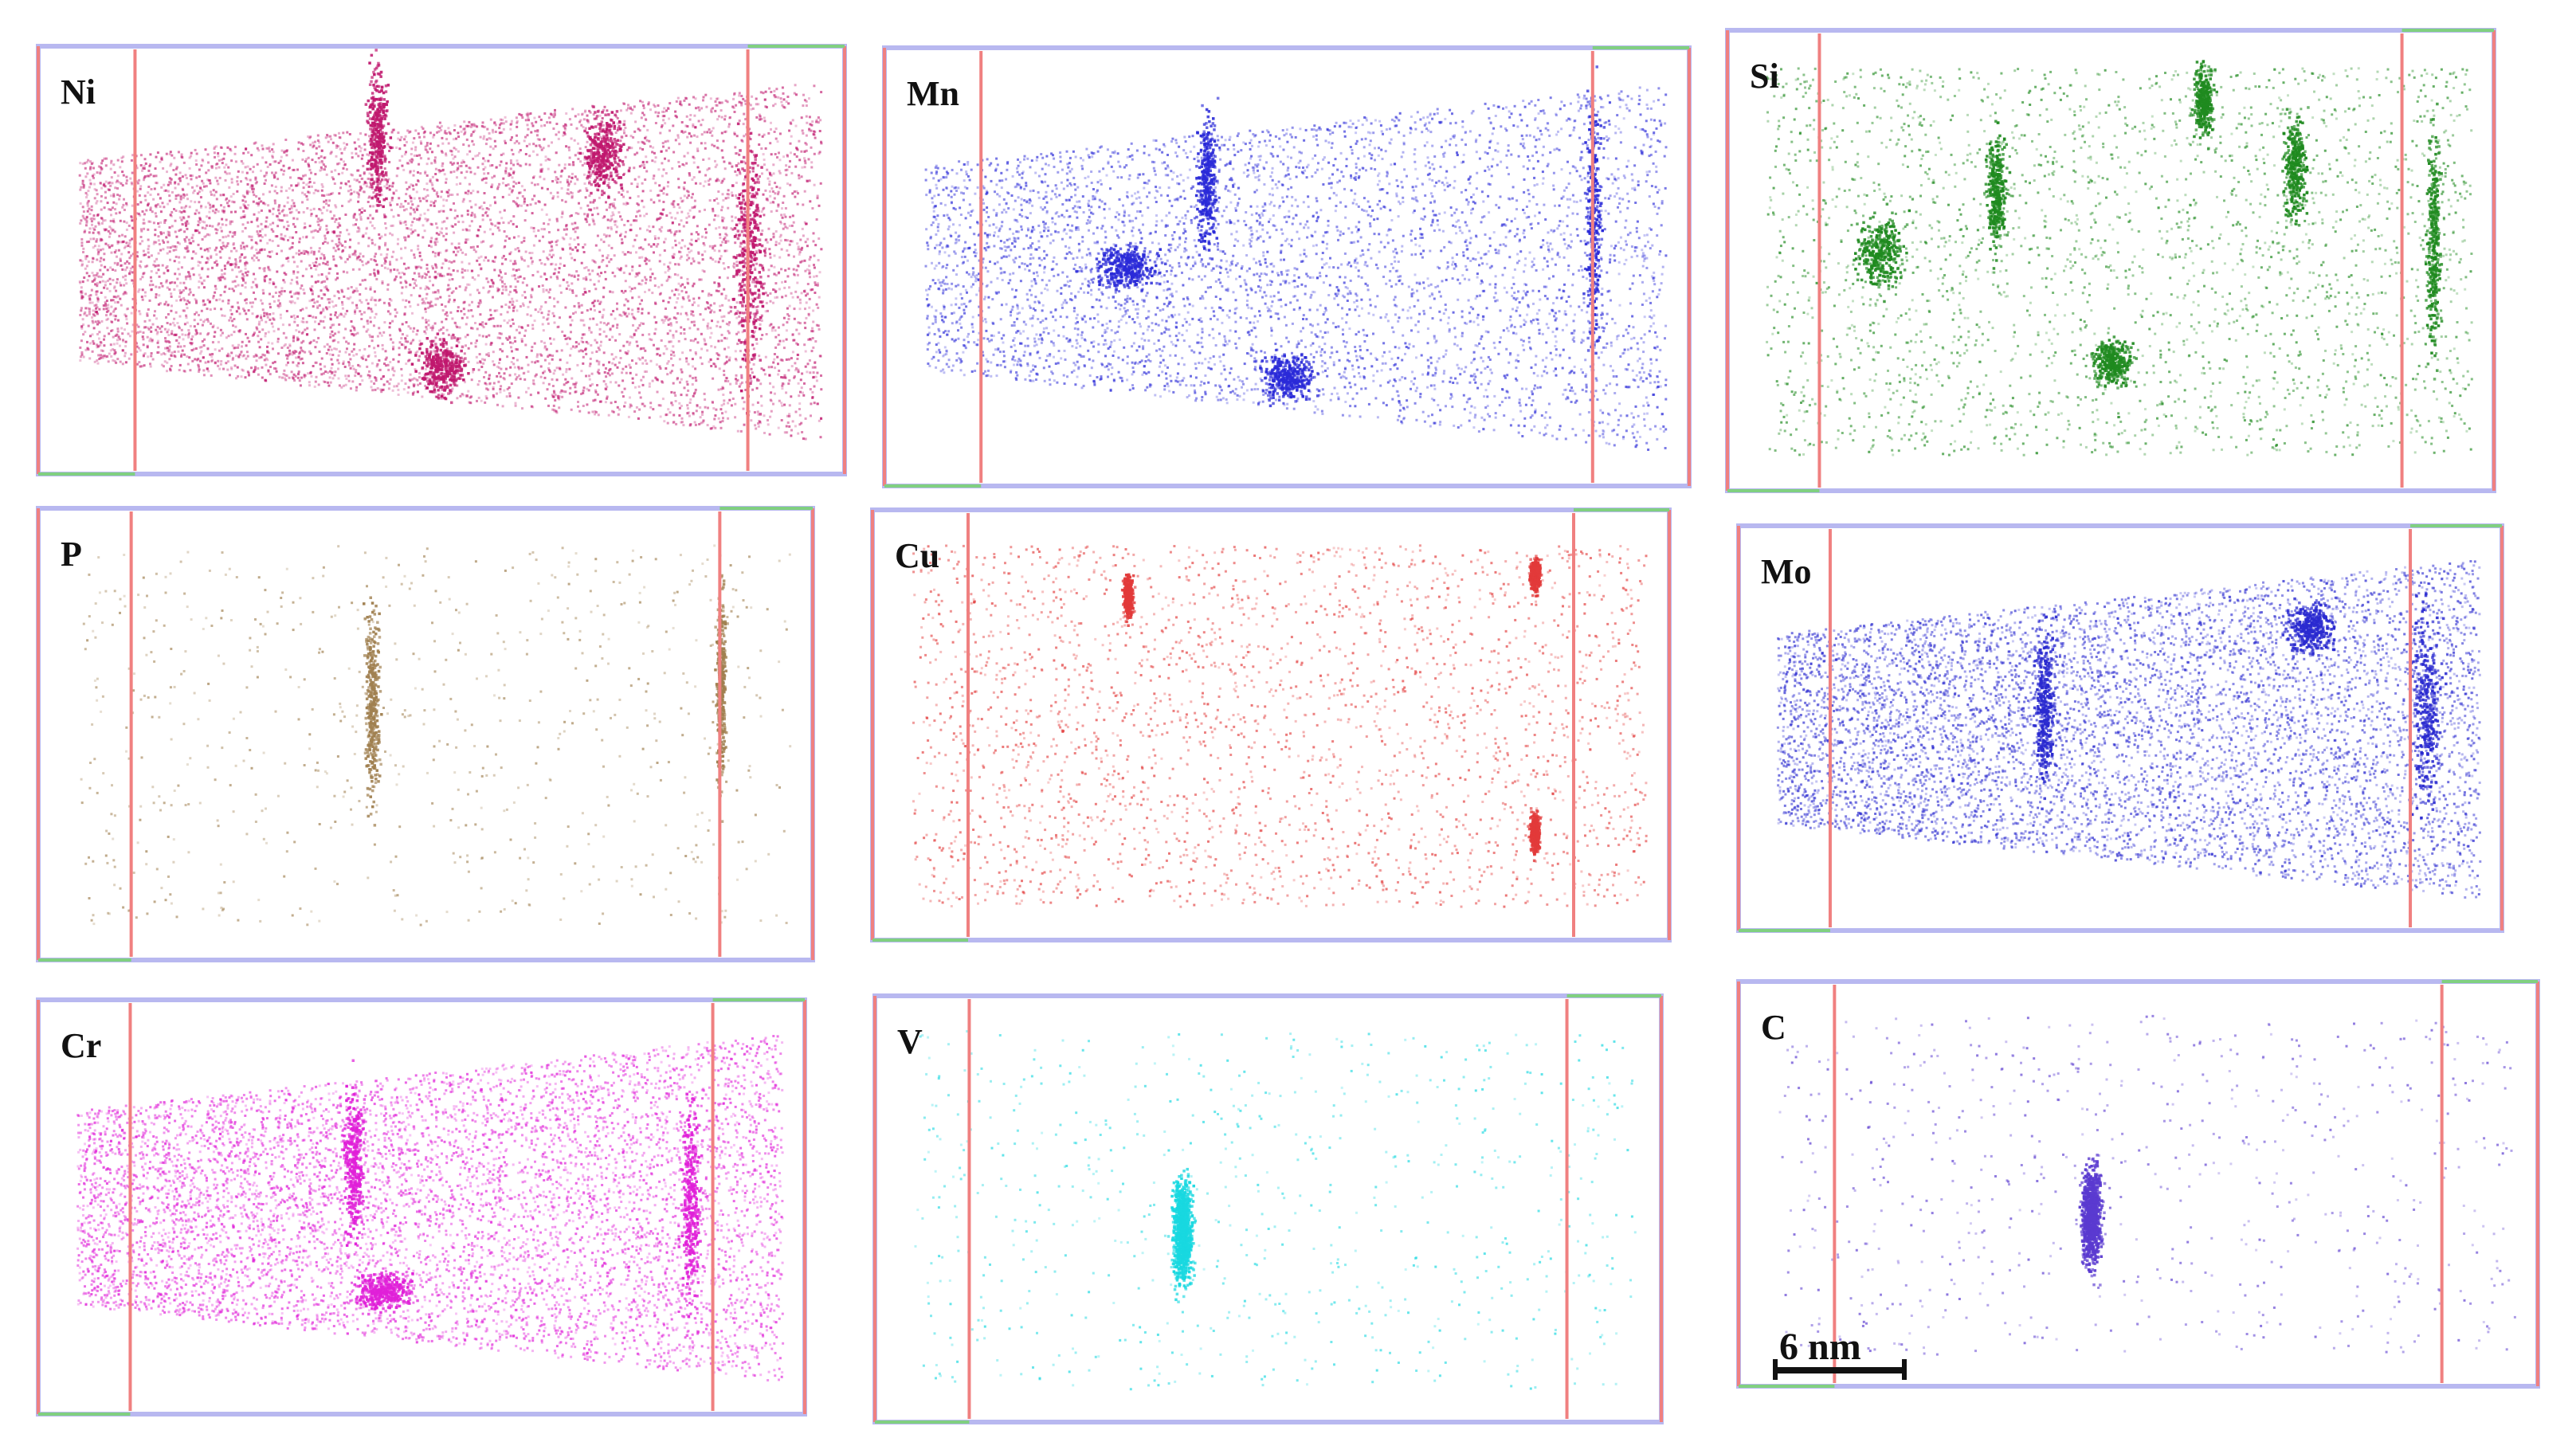  Describe the element at coordinates (917, 555) in the screenshot. I see `element-label: Cu` at that location.